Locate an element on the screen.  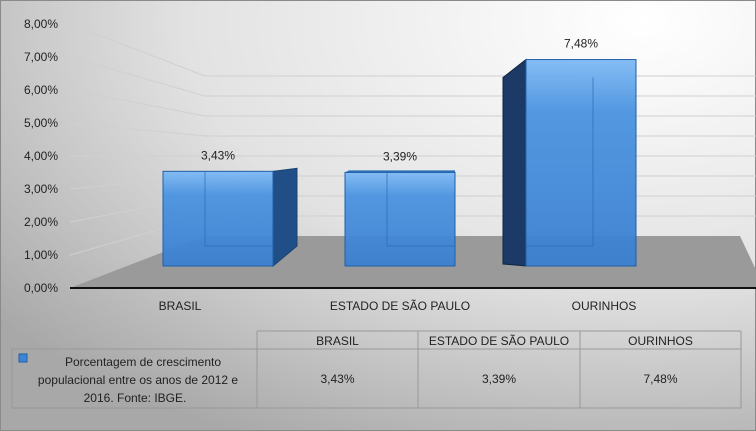
bar: 3,43% is located at coordinates (230, 208).